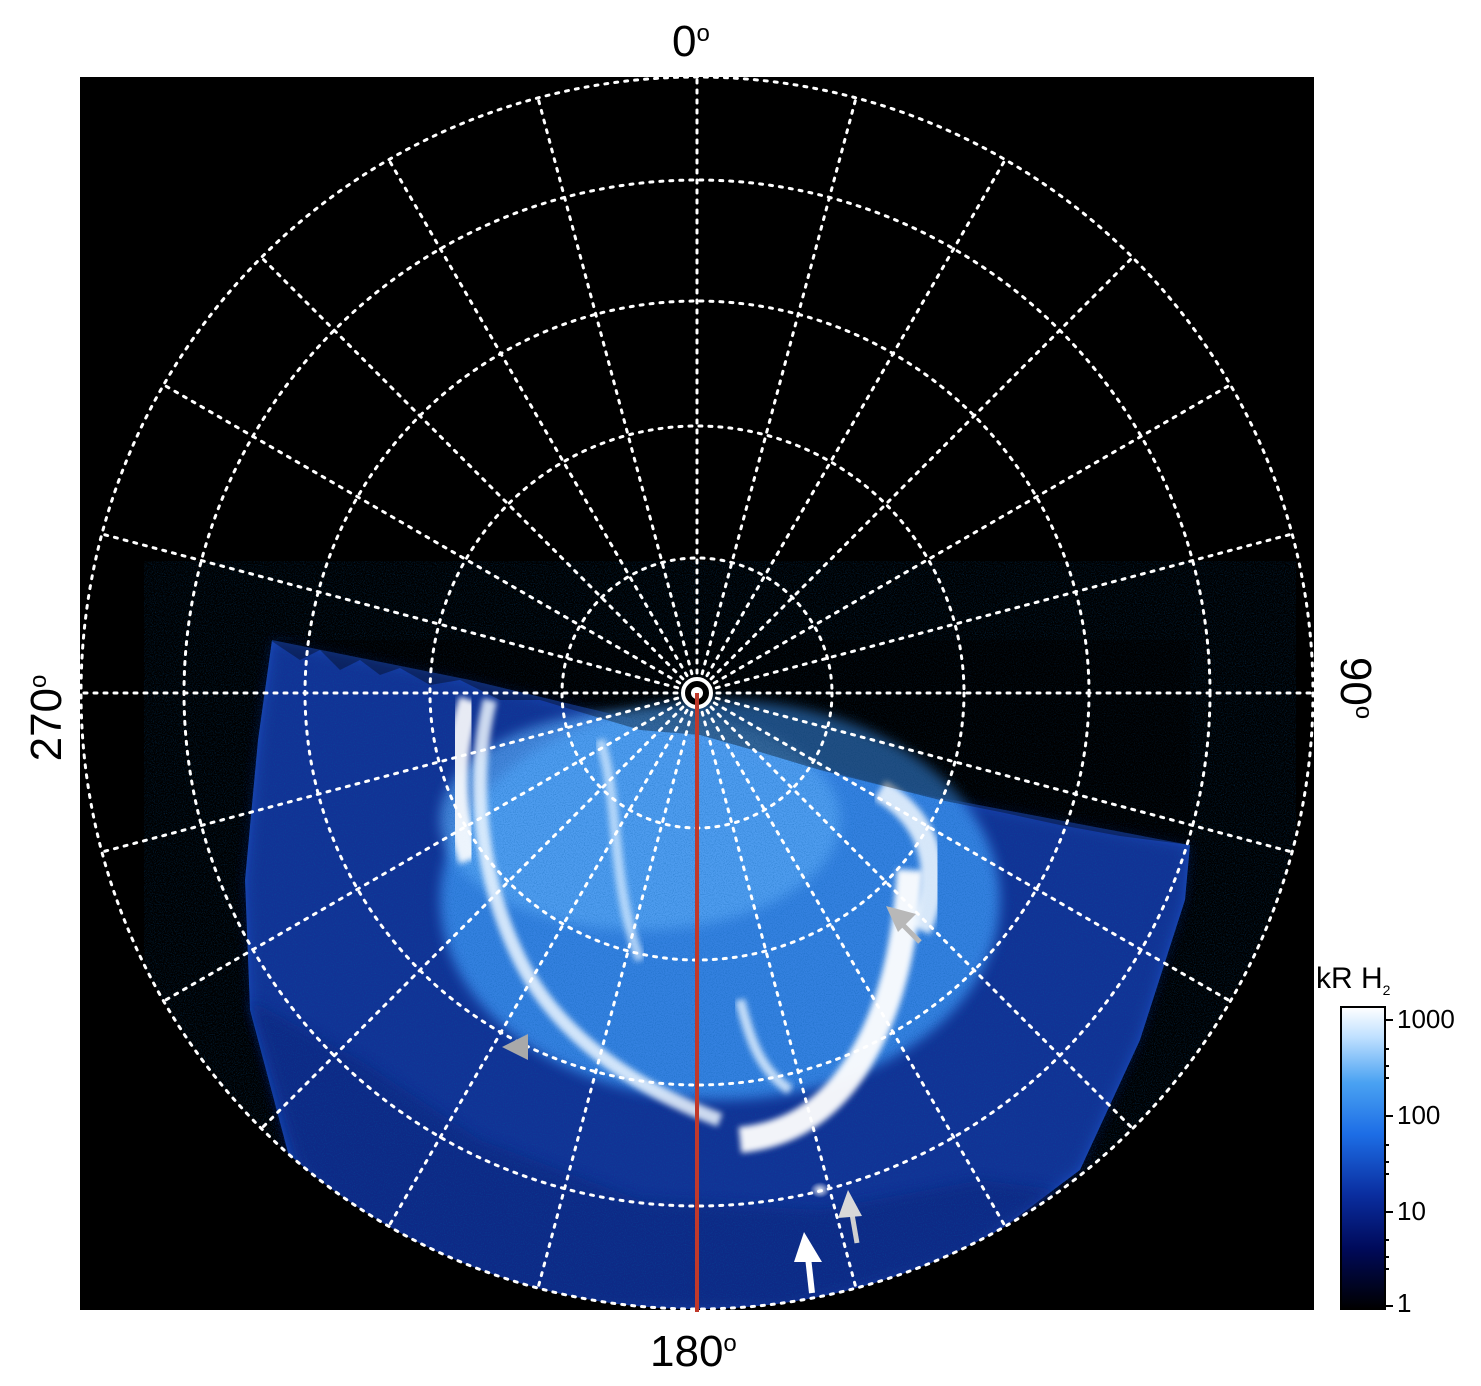 This screenshot has width=1481, height=1386. I want to click on gray-arrow-lower, so click(850, 1217).